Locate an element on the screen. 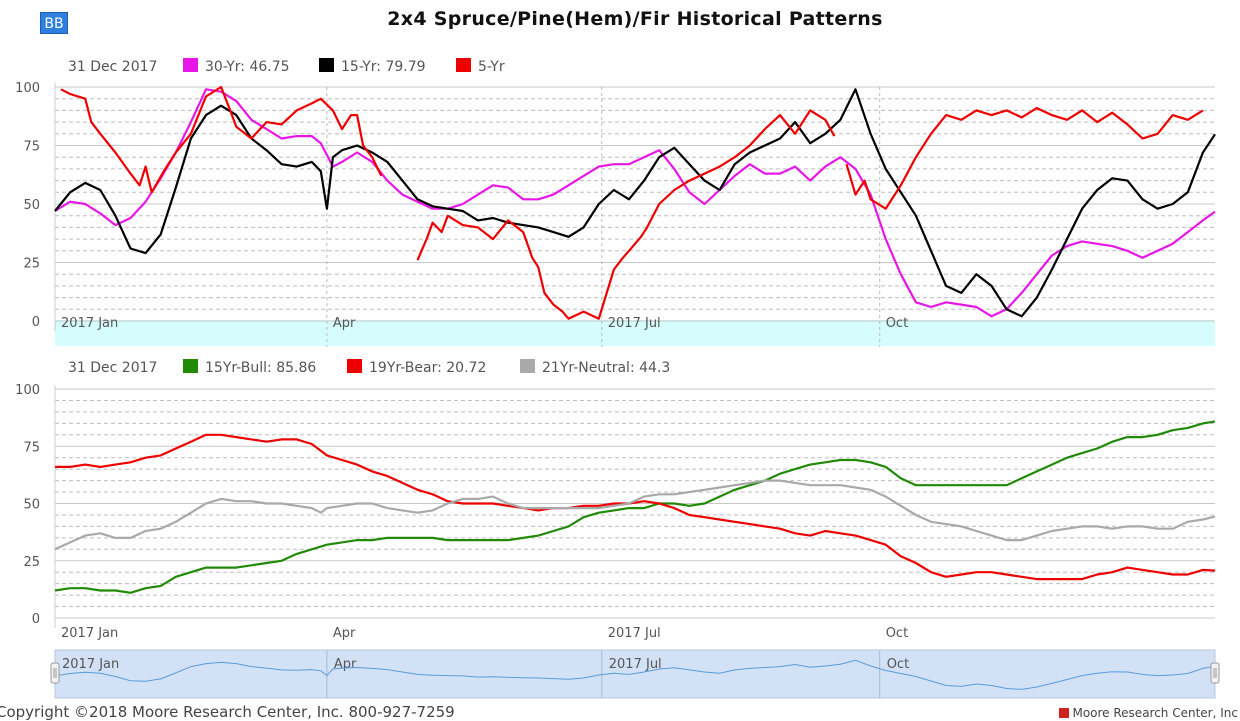  navigator-right-handle is located at coordinates (1215, 673).